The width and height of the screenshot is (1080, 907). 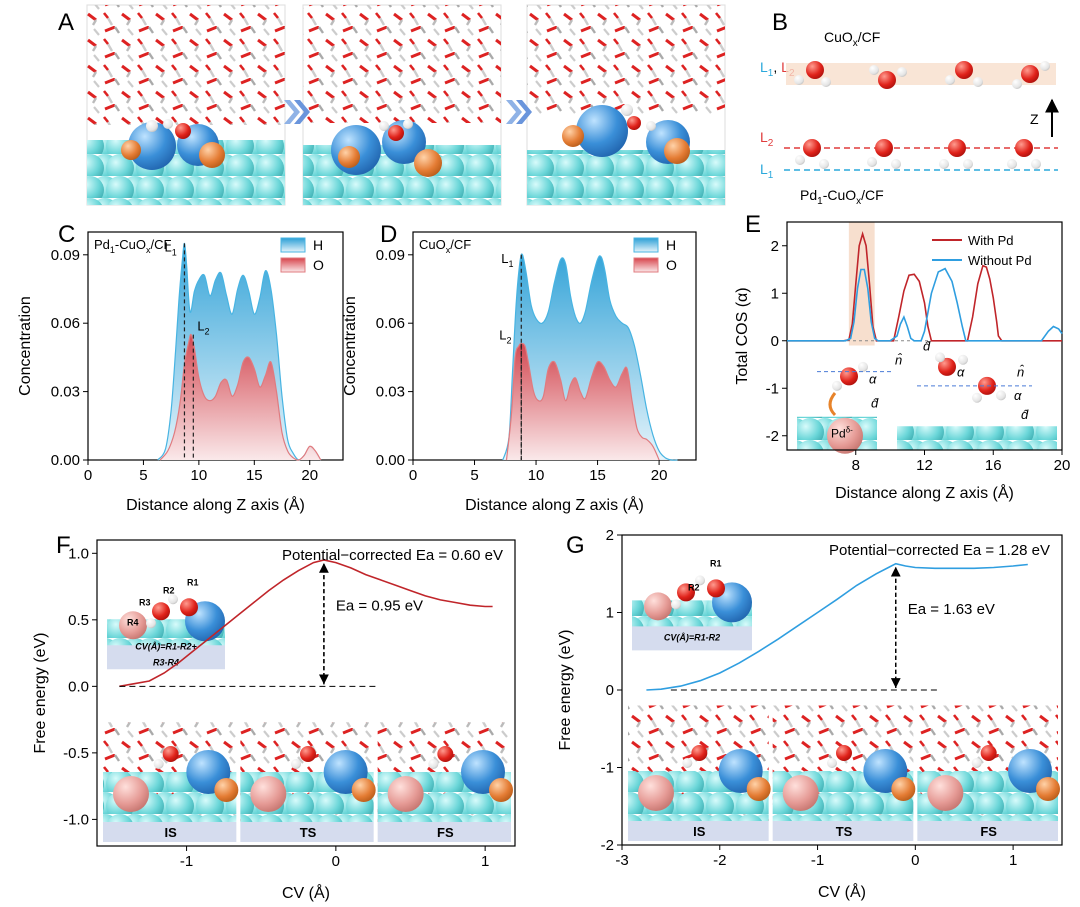 I want to click on chart-title-part: -CuO, so click(x=130, y=244).